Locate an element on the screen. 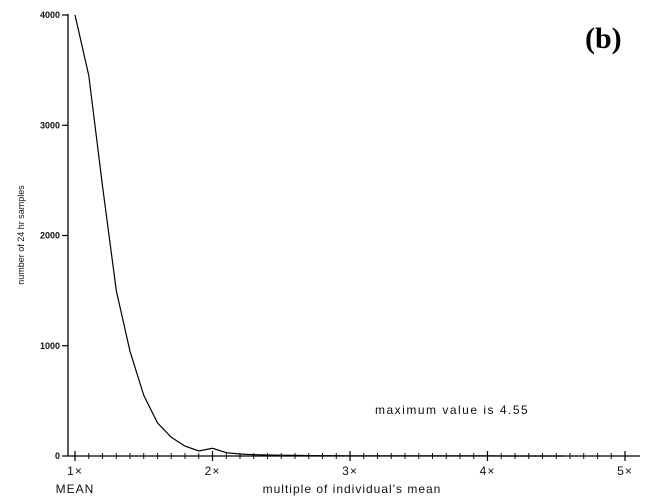  y-tick-label: 2000 is located at coordinates (50, 236).